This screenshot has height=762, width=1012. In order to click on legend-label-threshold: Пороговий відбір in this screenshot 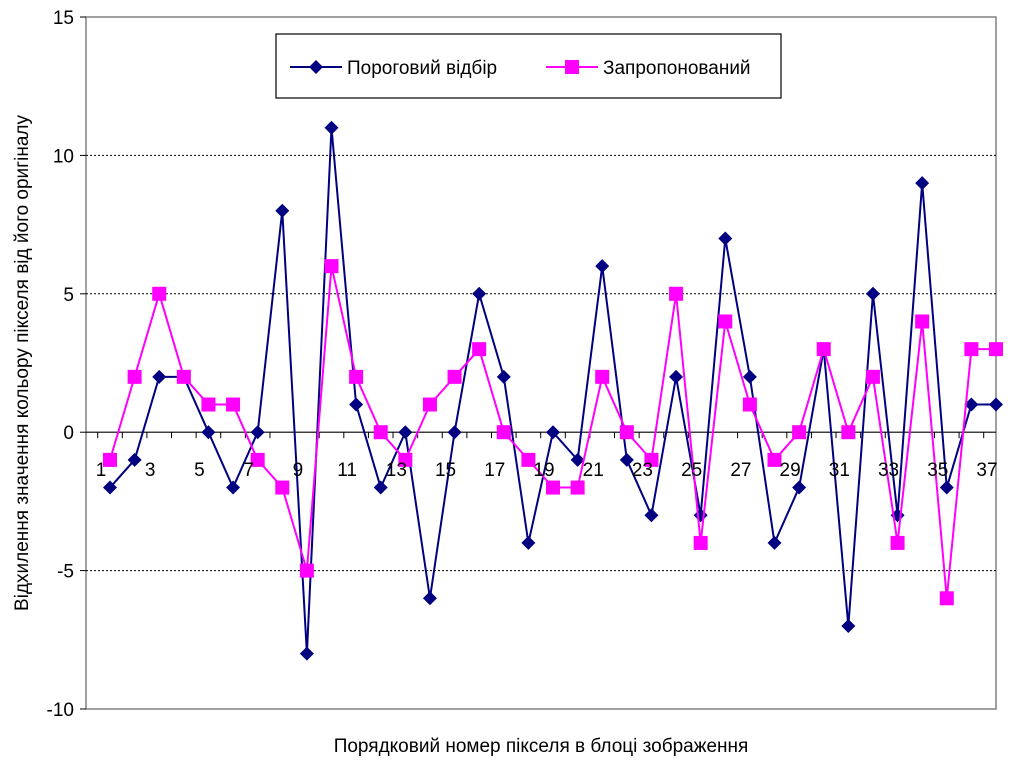, I will do `click(422, 68)`.